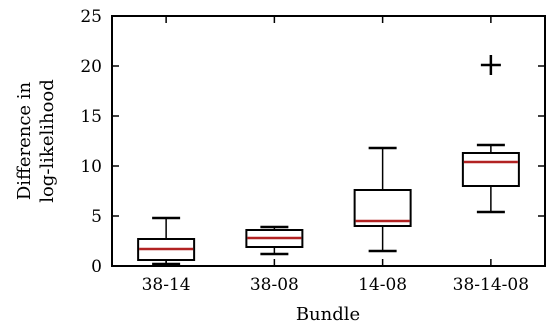  I want to click on y-axis-label-line-1: Difference in, so click(24, 140).